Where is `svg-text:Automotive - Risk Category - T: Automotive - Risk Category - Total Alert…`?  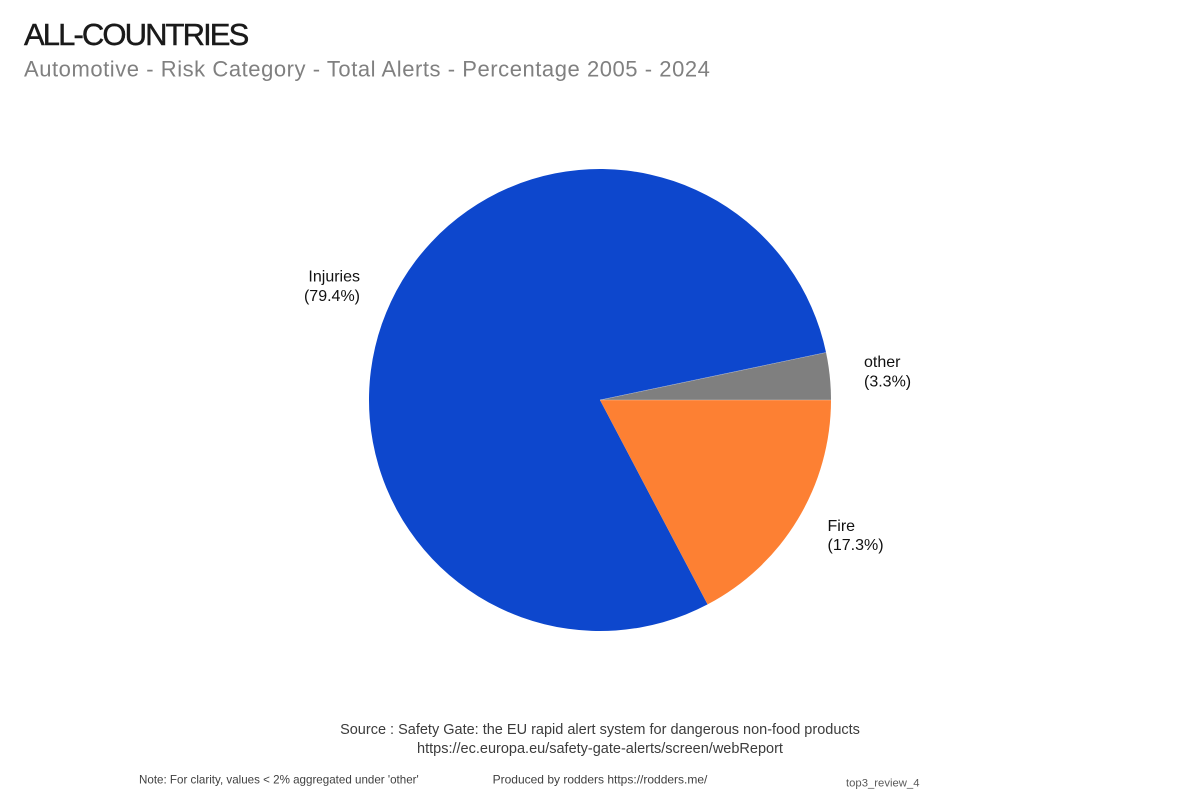
svg-text:Automotive - Risk Category - T: Automotive - Risk Category - Total Alert… is located at coordinates (367, 69).